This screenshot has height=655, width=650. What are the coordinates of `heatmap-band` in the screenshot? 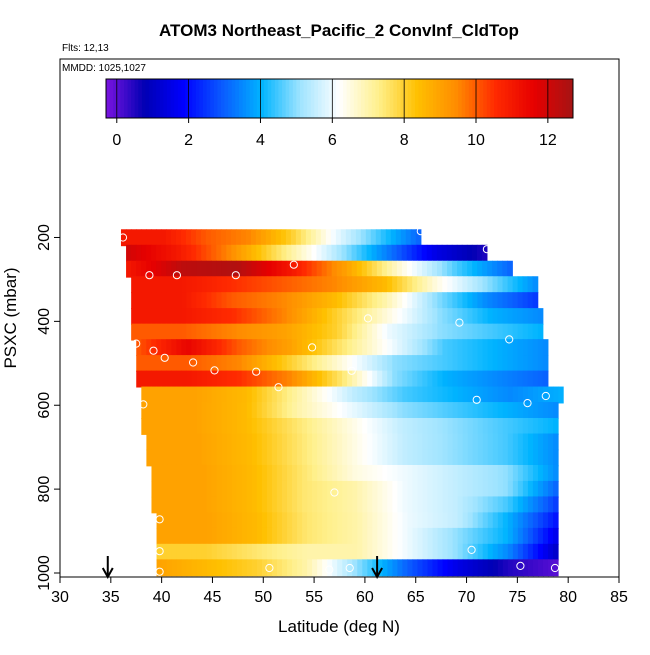 It's located at (335, 285).